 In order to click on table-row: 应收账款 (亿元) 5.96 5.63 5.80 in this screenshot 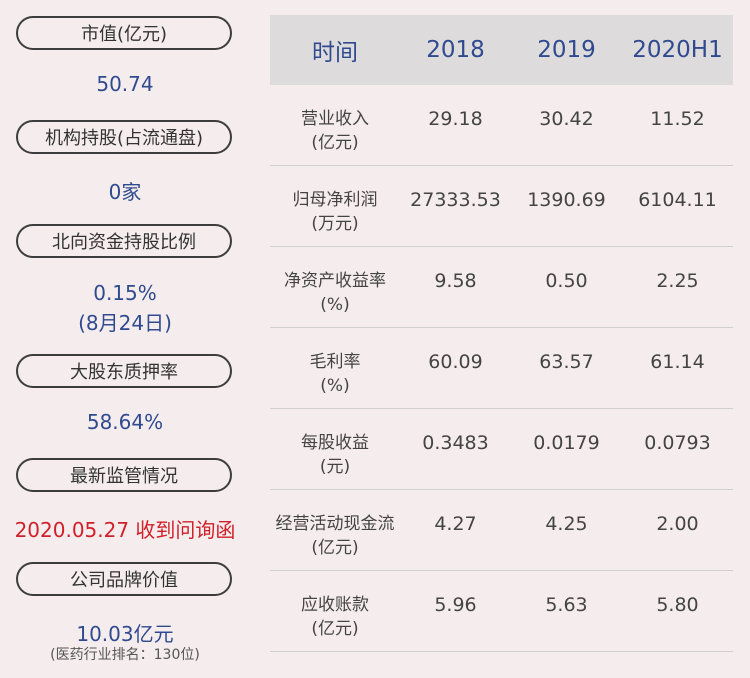, I will do `click(501, 611)`.